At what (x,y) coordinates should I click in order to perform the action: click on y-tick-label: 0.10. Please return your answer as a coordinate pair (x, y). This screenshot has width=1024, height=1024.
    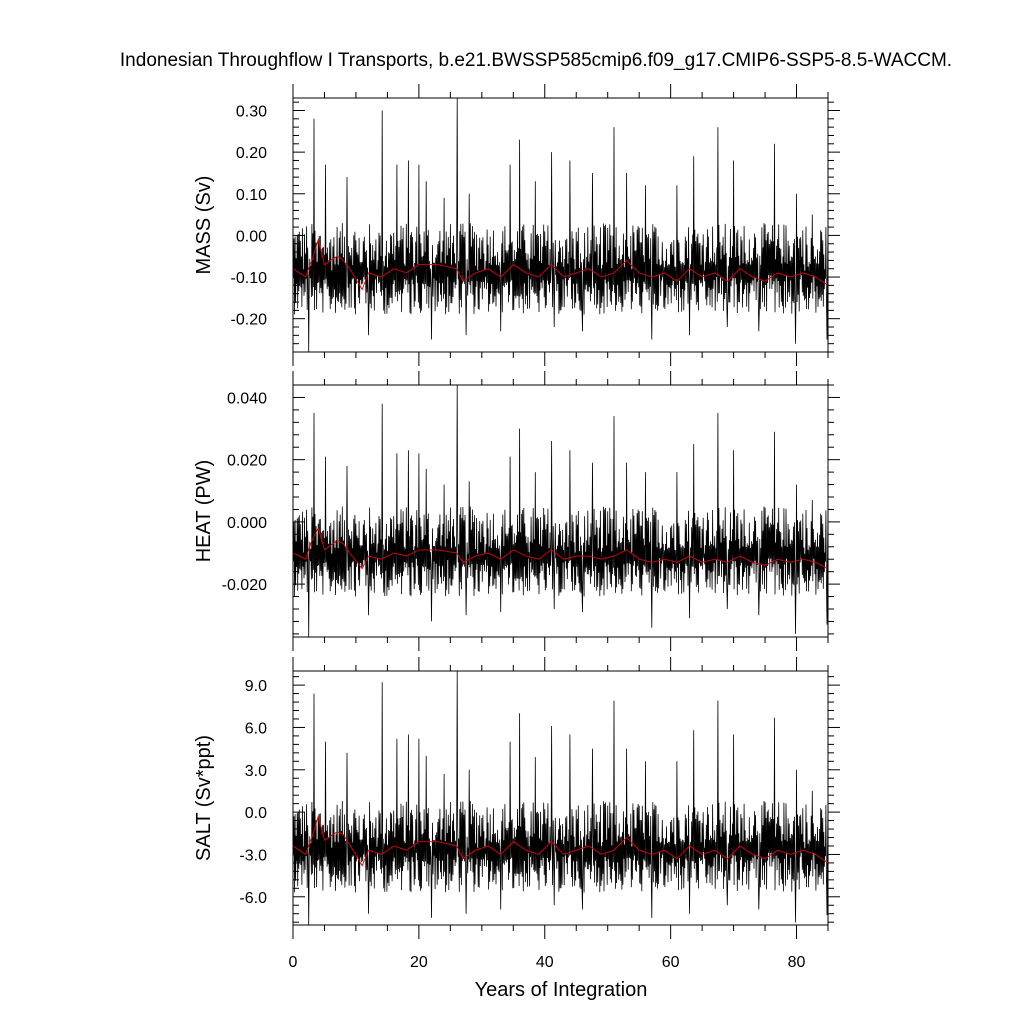
    Looking at the image, I should click on (251, 195).